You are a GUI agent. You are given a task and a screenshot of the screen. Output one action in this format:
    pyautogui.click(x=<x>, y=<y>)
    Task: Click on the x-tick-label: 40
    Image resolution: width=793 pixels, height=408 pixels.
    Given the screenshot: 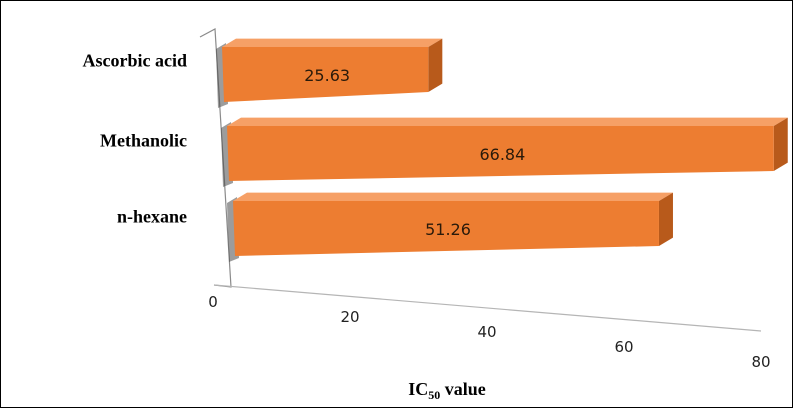 What is the action you would take?
    pyautogui.click(x=486, y=332)
    